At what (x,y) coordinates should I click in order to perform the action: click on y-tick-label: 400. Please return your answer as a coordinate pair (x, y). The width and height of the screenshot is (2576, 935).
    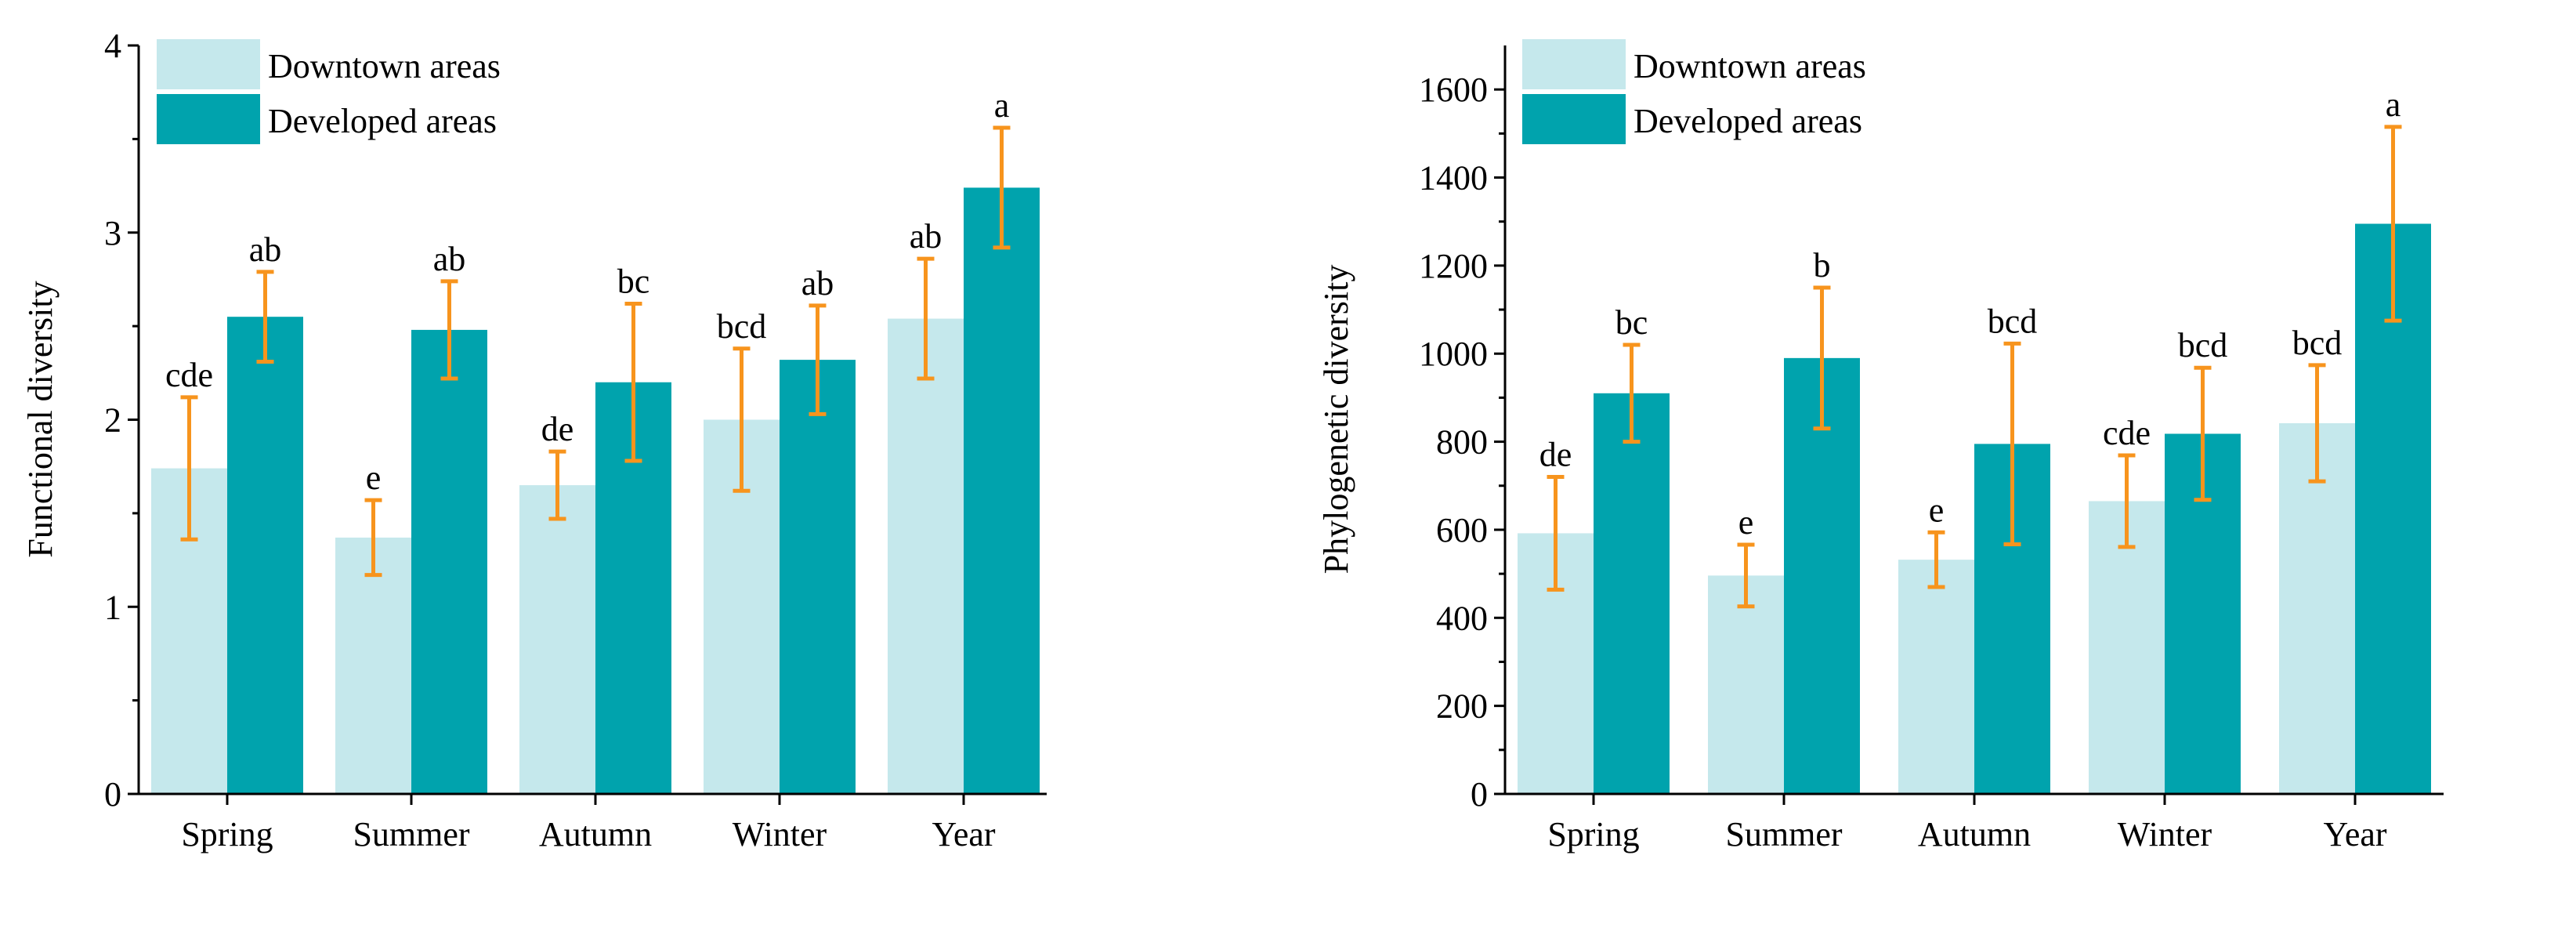
    Looking at the image, I should click on (1462, 618).